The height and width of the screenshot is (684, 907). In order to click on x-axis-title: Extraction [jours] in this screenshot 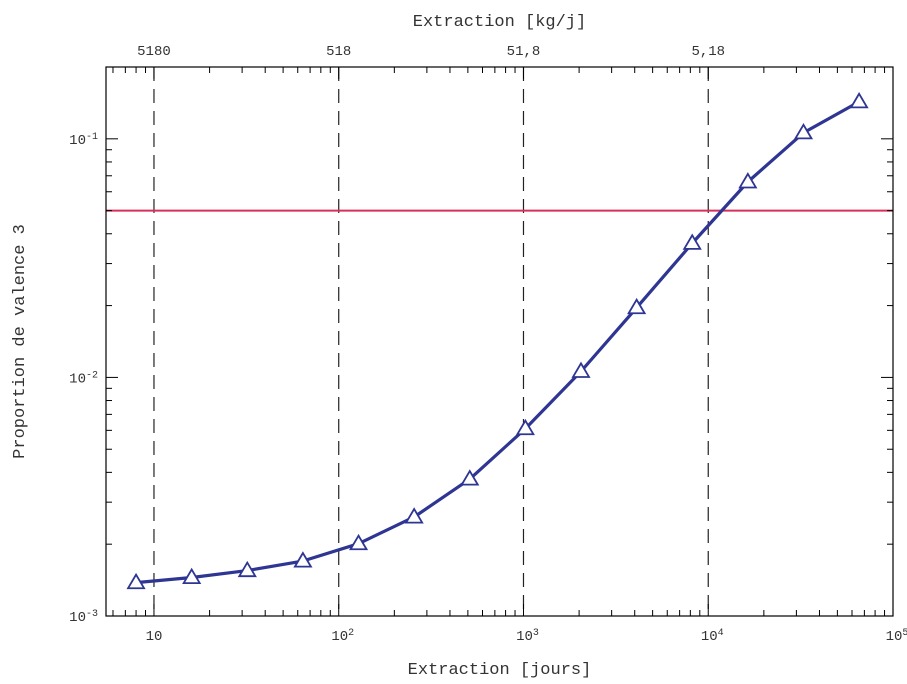, I will do `click(500, 670)`.